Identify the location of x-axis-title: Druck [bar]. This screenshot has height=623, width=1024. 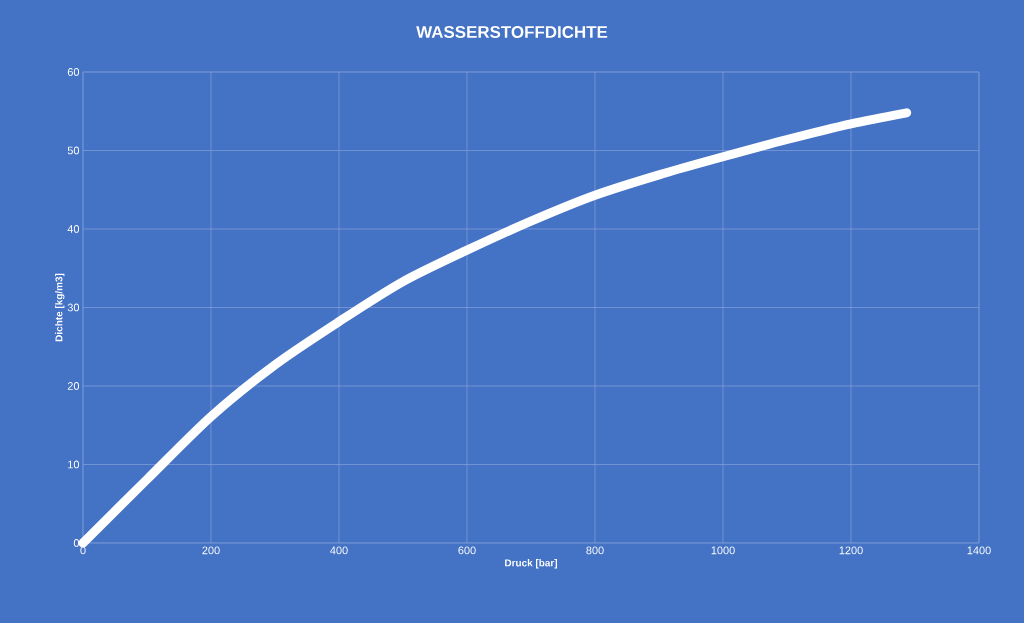
(531, 564).